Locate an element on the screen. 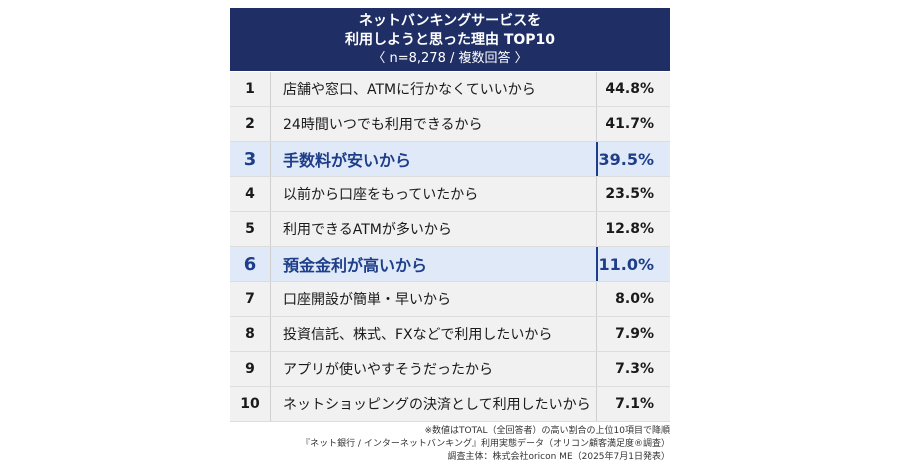  subtitle: 〈 n=8,278 / 複数回答 〉 is located at coordinates (450, 58).